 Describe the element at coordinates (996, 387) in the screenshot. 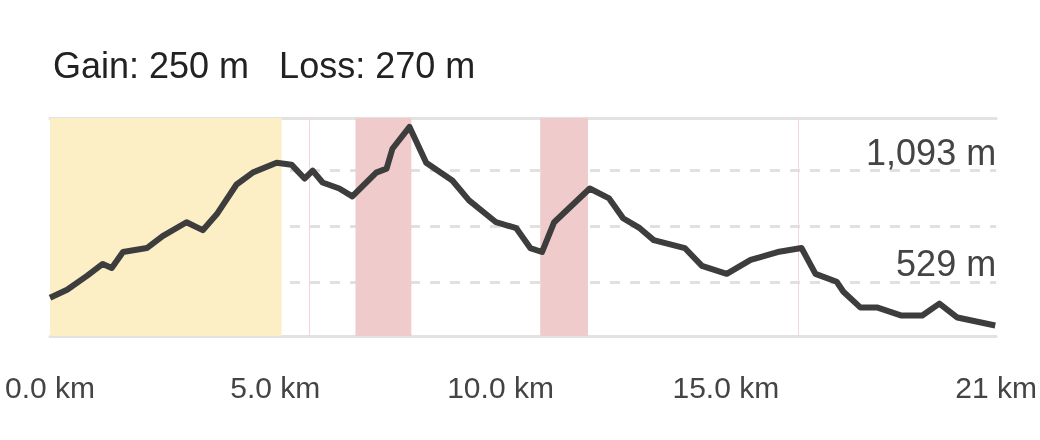

I see `x-tick-label: 21 km` at that location.